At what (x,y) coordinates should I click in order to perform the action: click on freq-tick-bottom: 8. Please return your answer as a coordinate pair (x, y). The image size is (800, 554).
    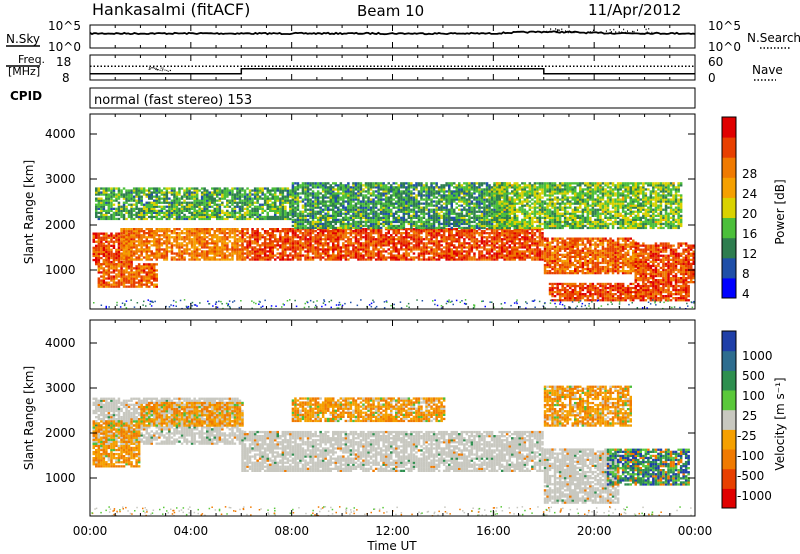
    Looking at the image, I should click on (66, 78).